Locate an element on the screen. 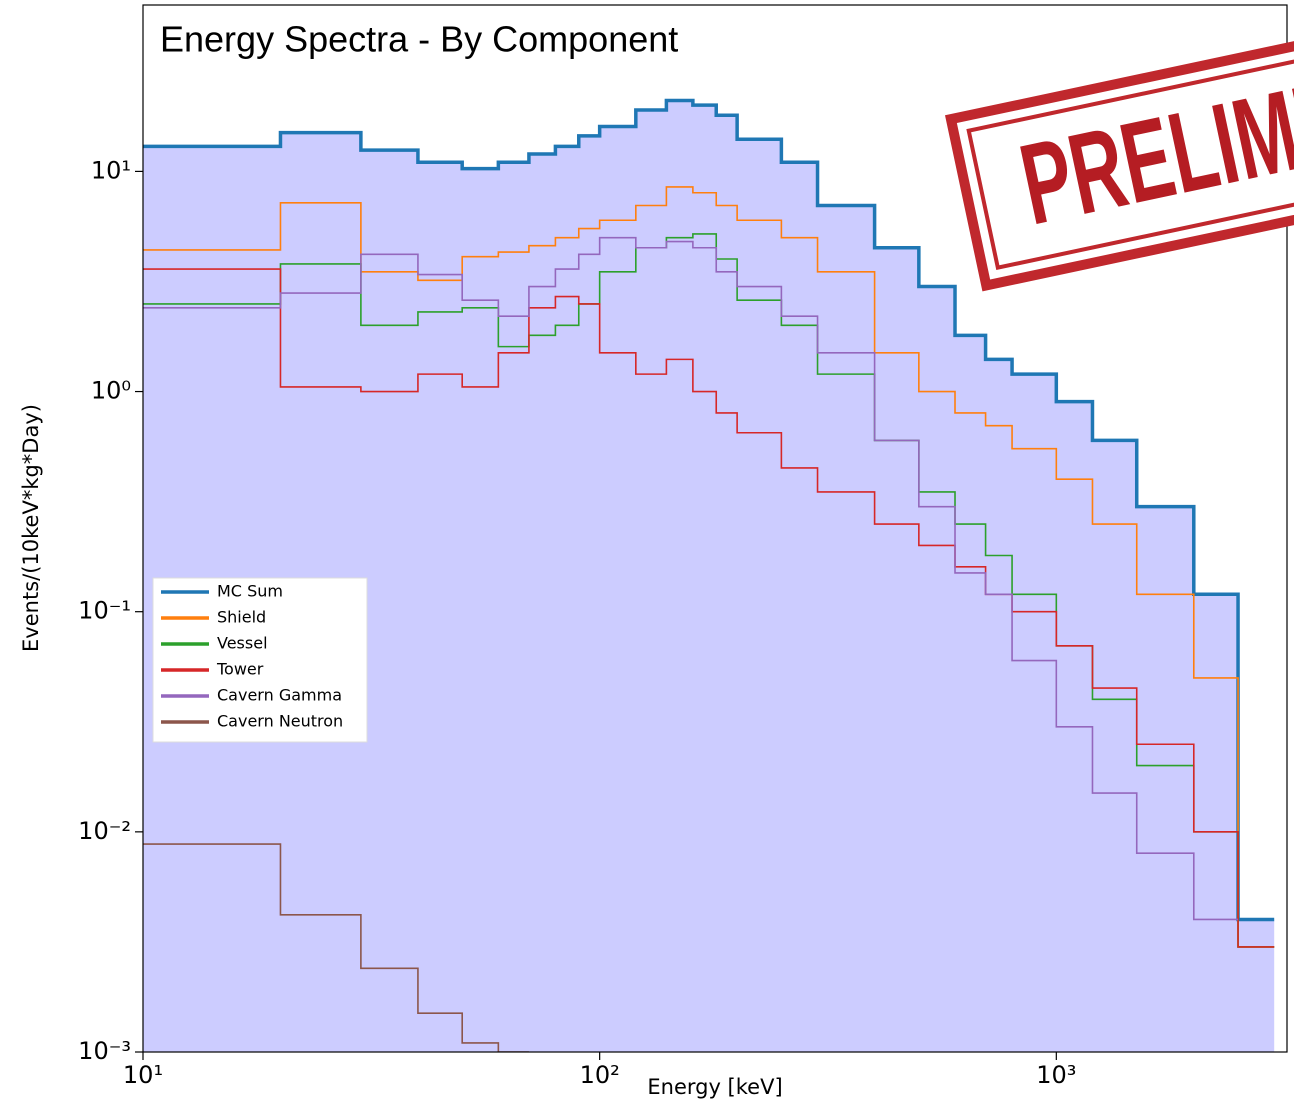  x-tick-label: 10² is located at coordinates (600, 1075).